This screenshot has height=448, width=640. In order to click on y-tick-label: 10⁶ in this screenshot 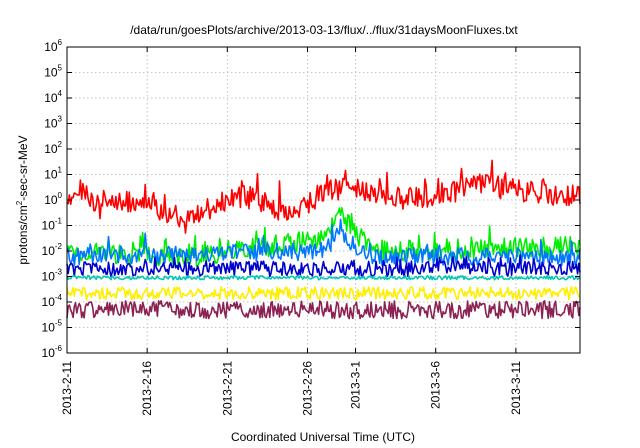, I will do `click(53, 46)`.